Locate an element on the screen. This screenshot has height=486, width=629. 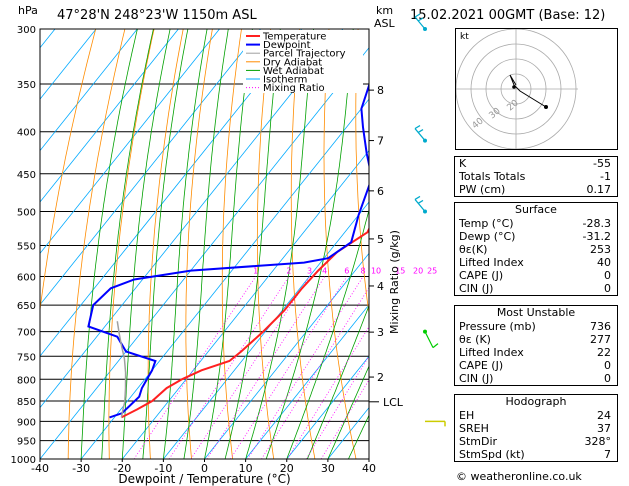
surface-row: CAPE (J) 0 is located at coordinates (535, 275).